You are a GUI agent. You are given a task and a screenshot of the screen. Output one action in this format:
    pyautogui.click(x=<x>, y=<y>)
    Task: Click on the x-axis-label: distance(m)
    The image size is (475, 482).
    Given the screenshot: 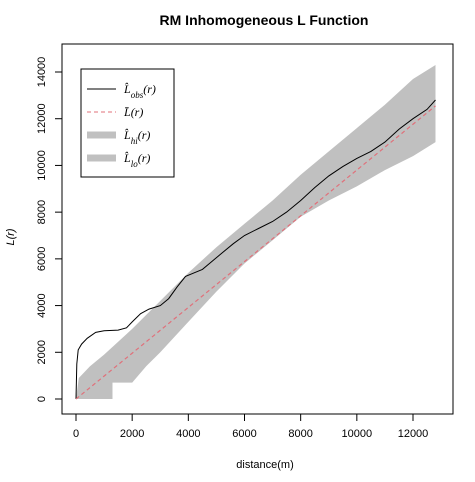 What is the action you would take?
    pyautogui.click(x=264, y=465)
    